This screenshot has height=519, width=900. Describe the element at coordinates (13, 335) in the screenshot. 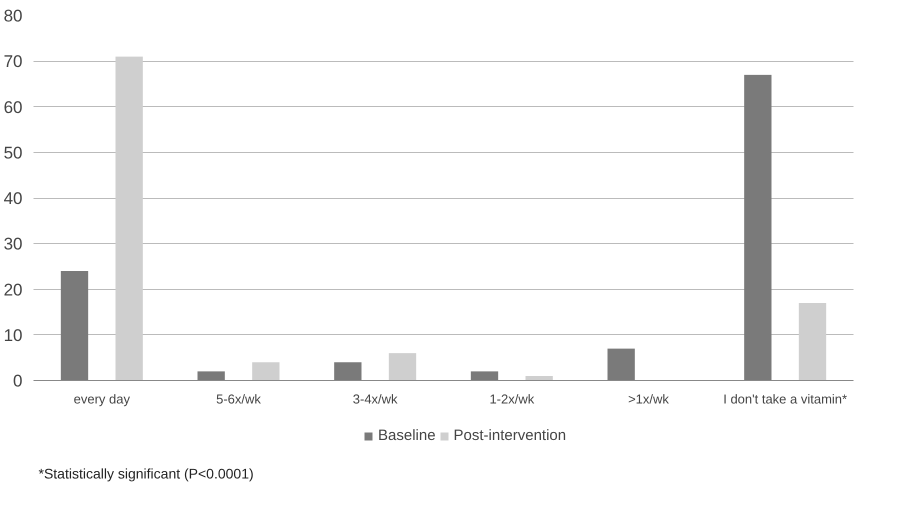

I see `y-tick-label: 10` at that location.